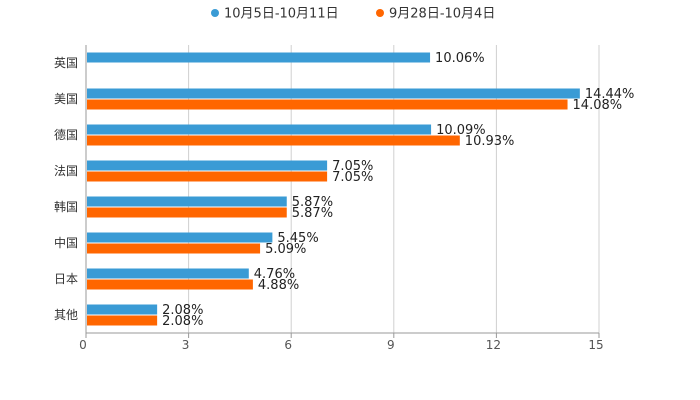  I want to click on category-label: 美国, so click(66, 99).